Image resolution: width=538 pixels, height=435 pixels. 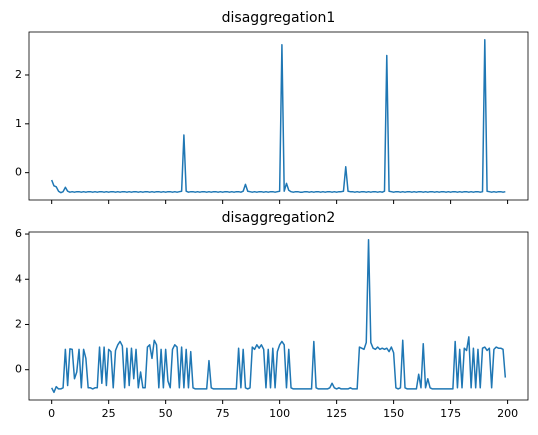 I want to click on x-tick-label: 125, so click(x=336, y=413).